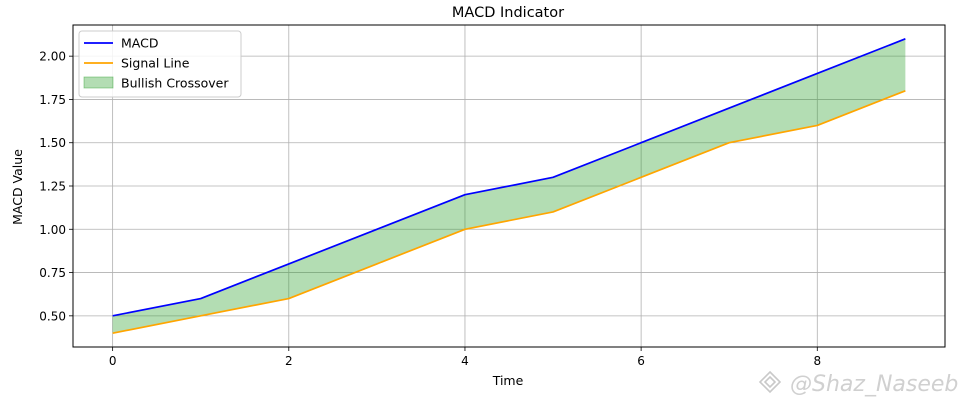 Image resolution: width=975 pixels, height=412 pixels. I want to click on chart-title: MACD Indicator, so click(508, 13).